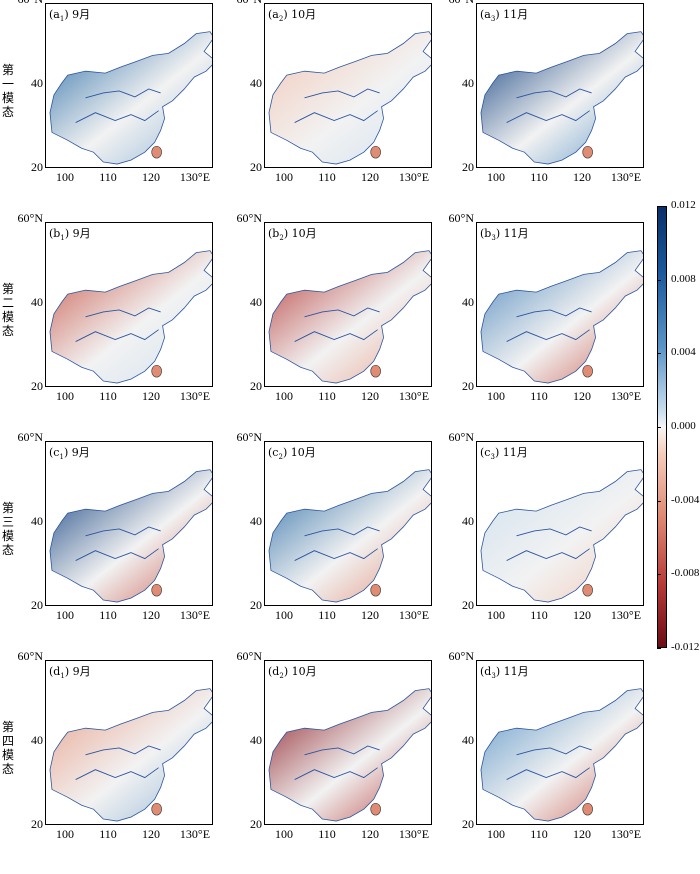 This screenshot has width=700, height=874. What do you see at coordinates (7, 310) in the screenshot?
I see `mode-row-label: 第二模态` at bounding box center [7, 310].